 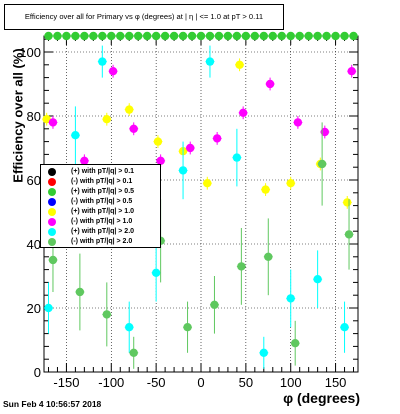 What do you see at coordinates (200, 382) in the screenshot?
I see `x-tick-label: 0` at bounding box center [200, 382].